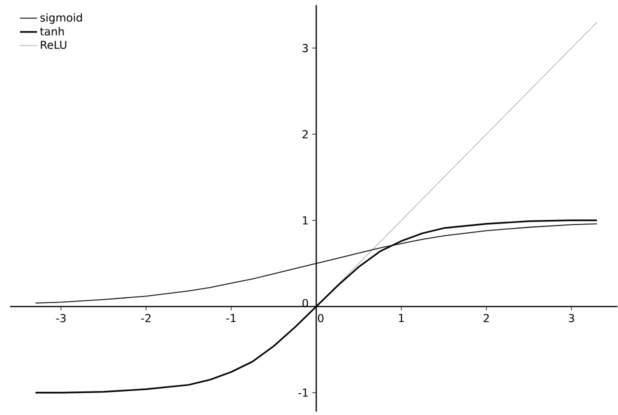  What do you see at coordinates (303, 392) in the screenshot?
I see `y-tick-label: -1` at bounding box center [303, 392].